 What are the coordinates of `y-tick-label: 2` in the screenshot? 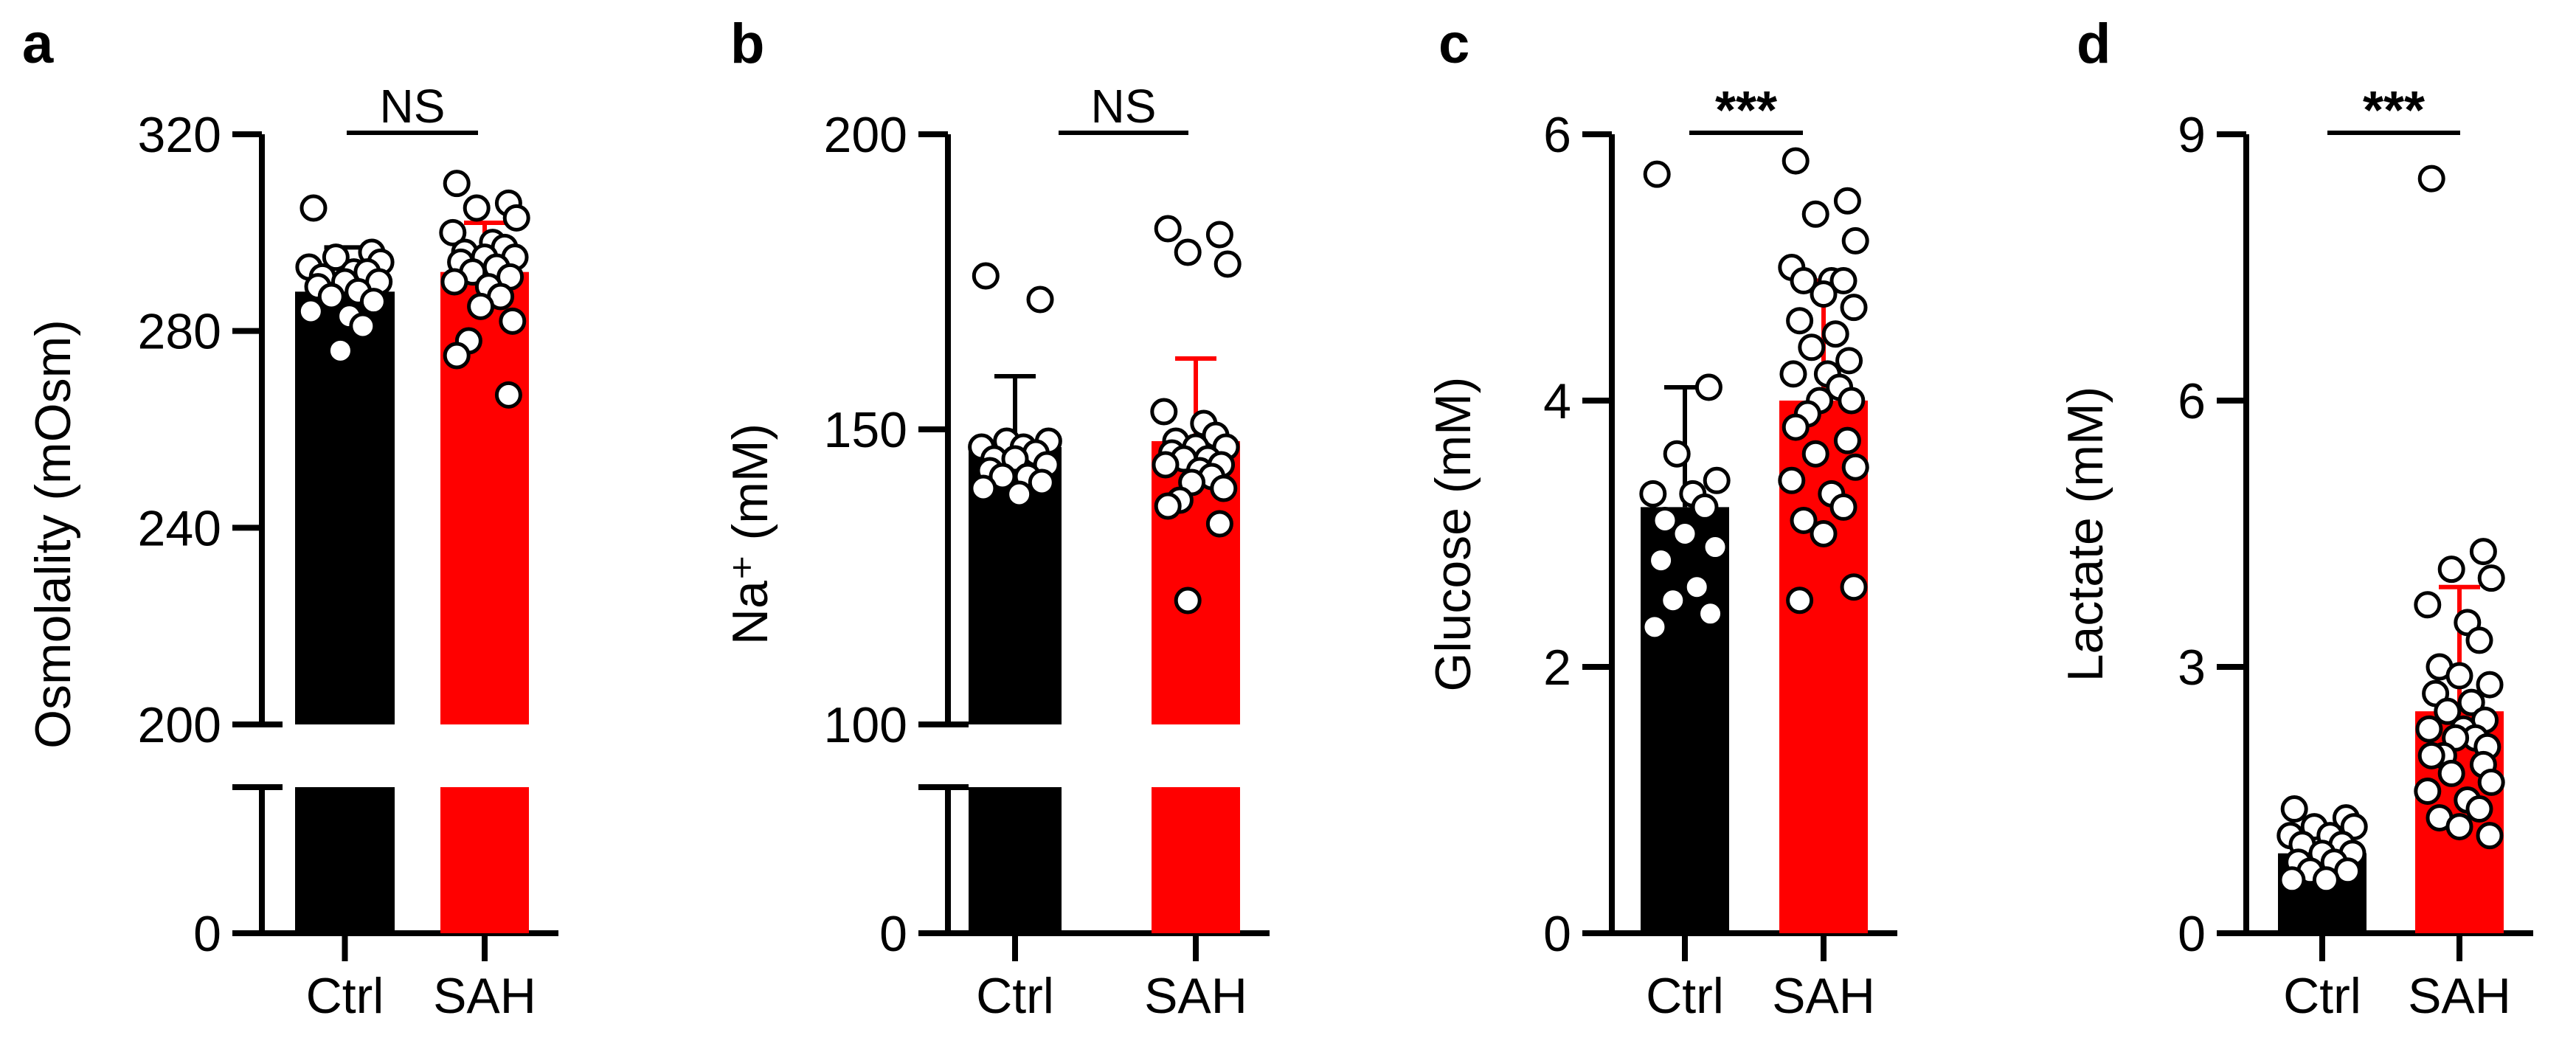 It's located at (1557, 668).